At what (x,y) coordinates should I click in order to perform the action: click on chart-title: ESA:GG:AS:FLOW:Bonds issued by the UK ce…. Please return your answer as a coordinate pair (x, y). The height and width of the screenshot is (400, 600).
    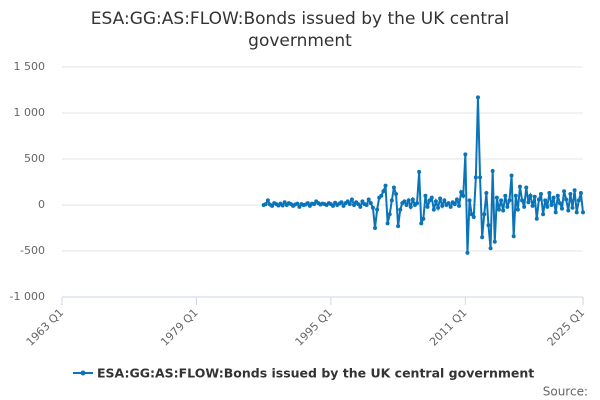
    Looking at the image, I should click on (300, 30).